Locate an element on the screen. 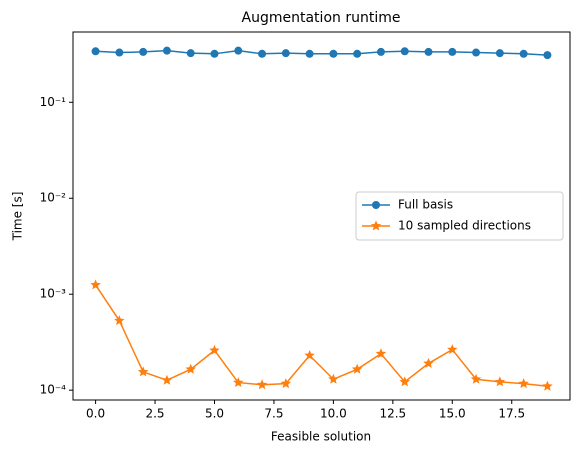 The height and width of the screenshot is (459, 578). x-tick-label: 7.5 is located at coordinates (273, 414).